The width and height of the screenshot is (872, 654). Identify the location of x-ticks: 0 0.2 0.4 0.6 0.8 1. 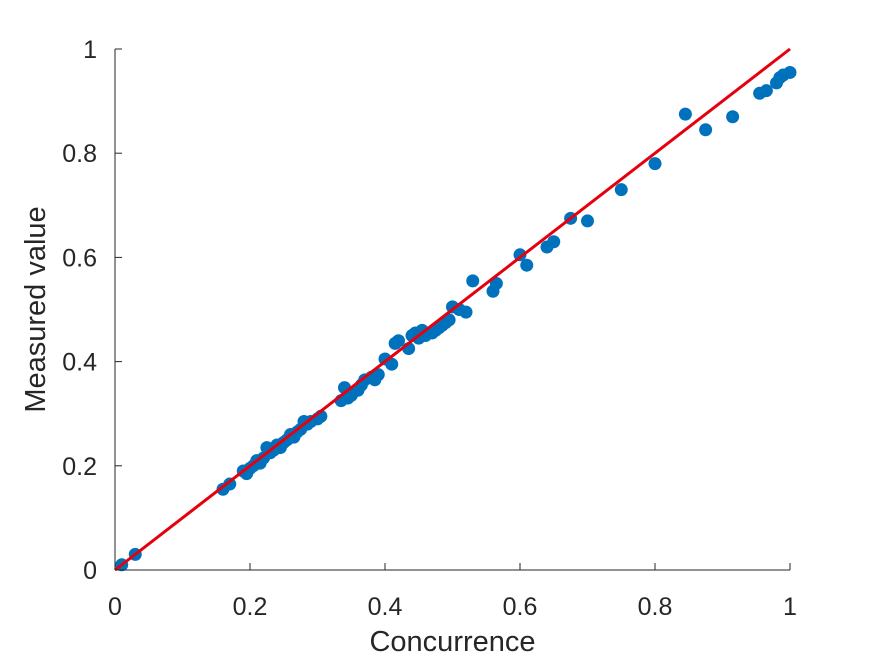
(452, 592).